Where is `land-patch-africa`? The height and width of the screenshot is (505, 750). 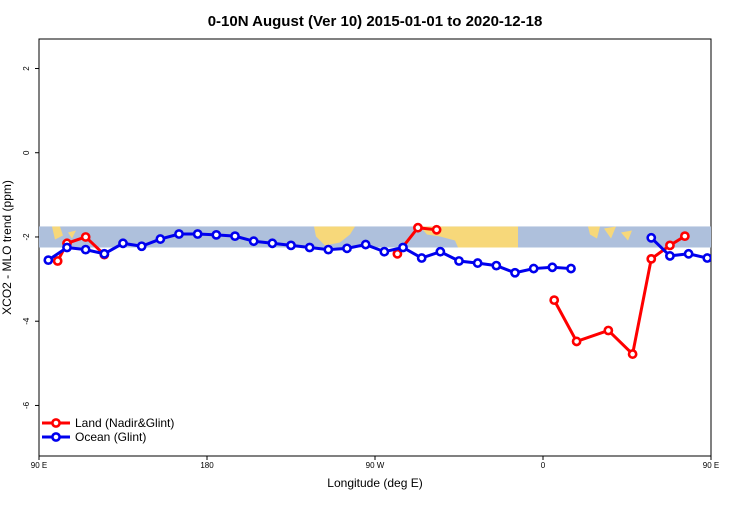
land-patch-africa is located at coordinates (469, 237).